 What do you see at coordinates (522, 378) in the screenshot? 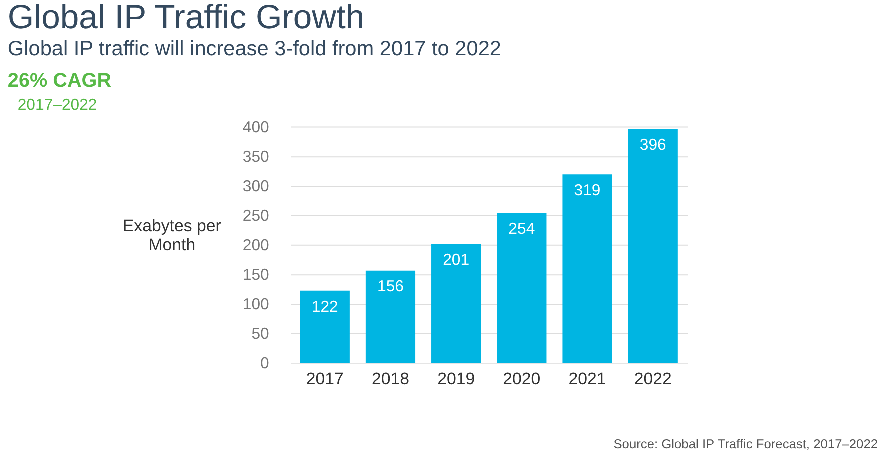
I see `x-tick-label: 2020` at bounding box center [522, 378].